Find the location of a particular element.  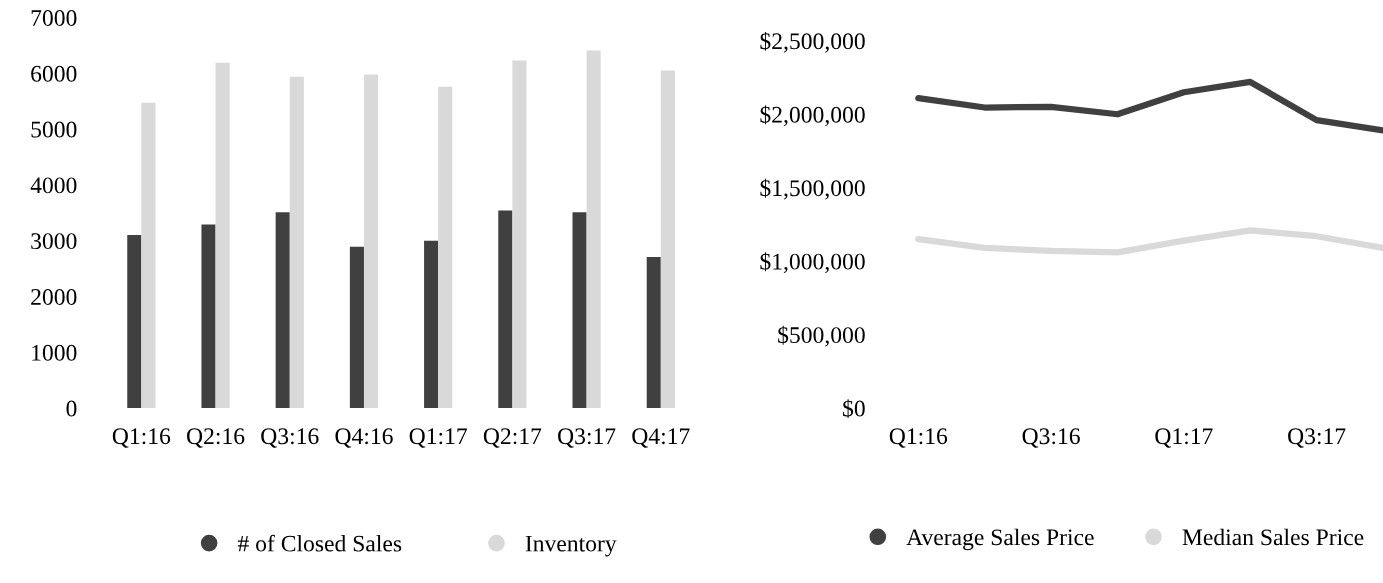

y-tick-label: 6000 is located at coordinates (54, 73).